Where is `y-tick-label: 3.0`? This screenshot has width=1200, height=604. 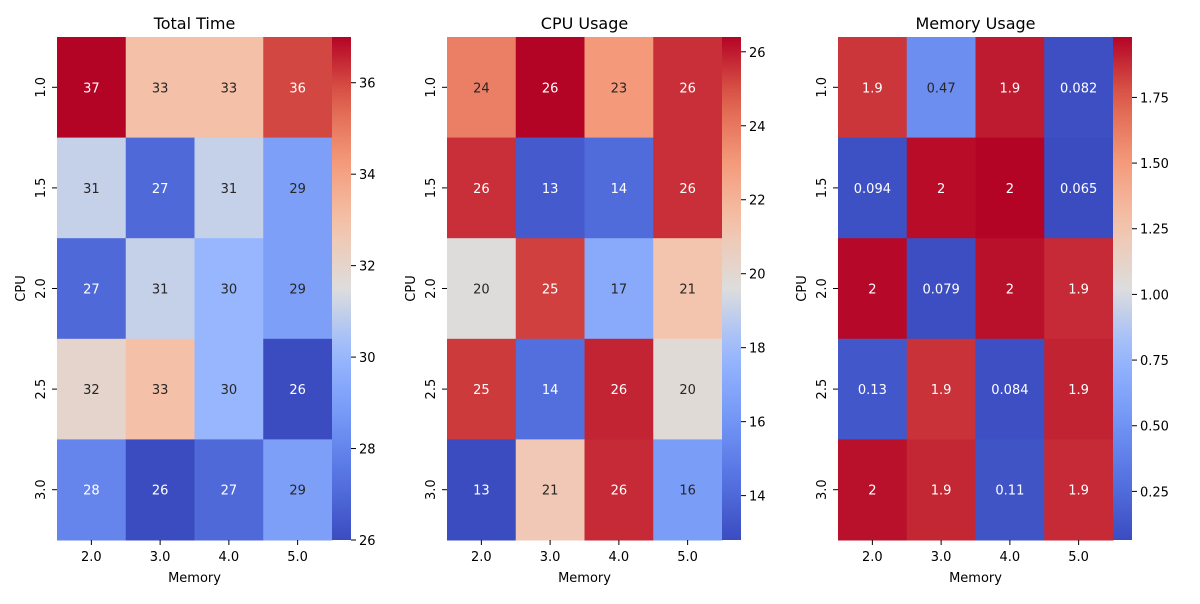
y-tick-label: 3.0 is located at coordinates (822, 489).